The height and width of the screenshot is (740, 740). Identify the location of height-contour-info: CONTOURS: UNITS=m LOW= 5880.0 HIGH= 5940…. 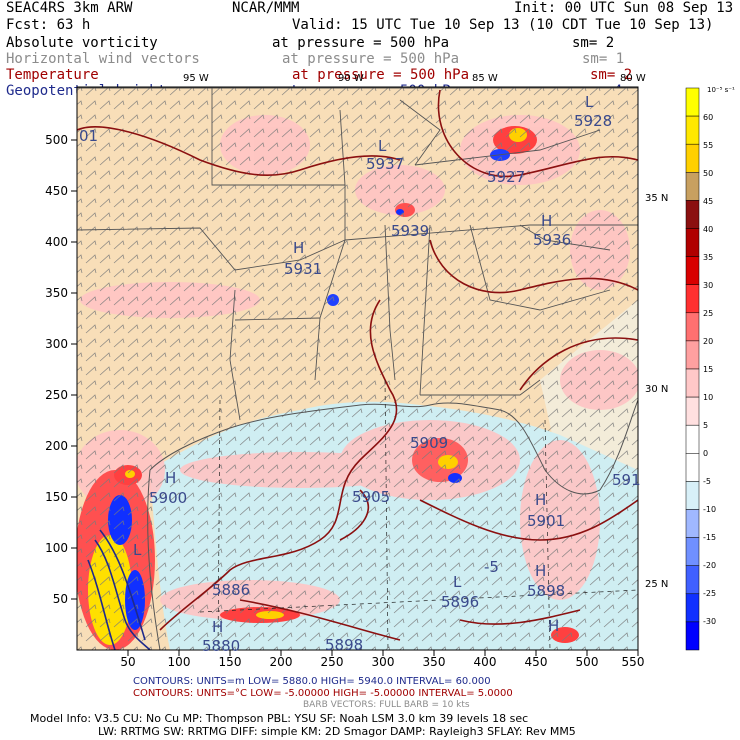
(312, 681).